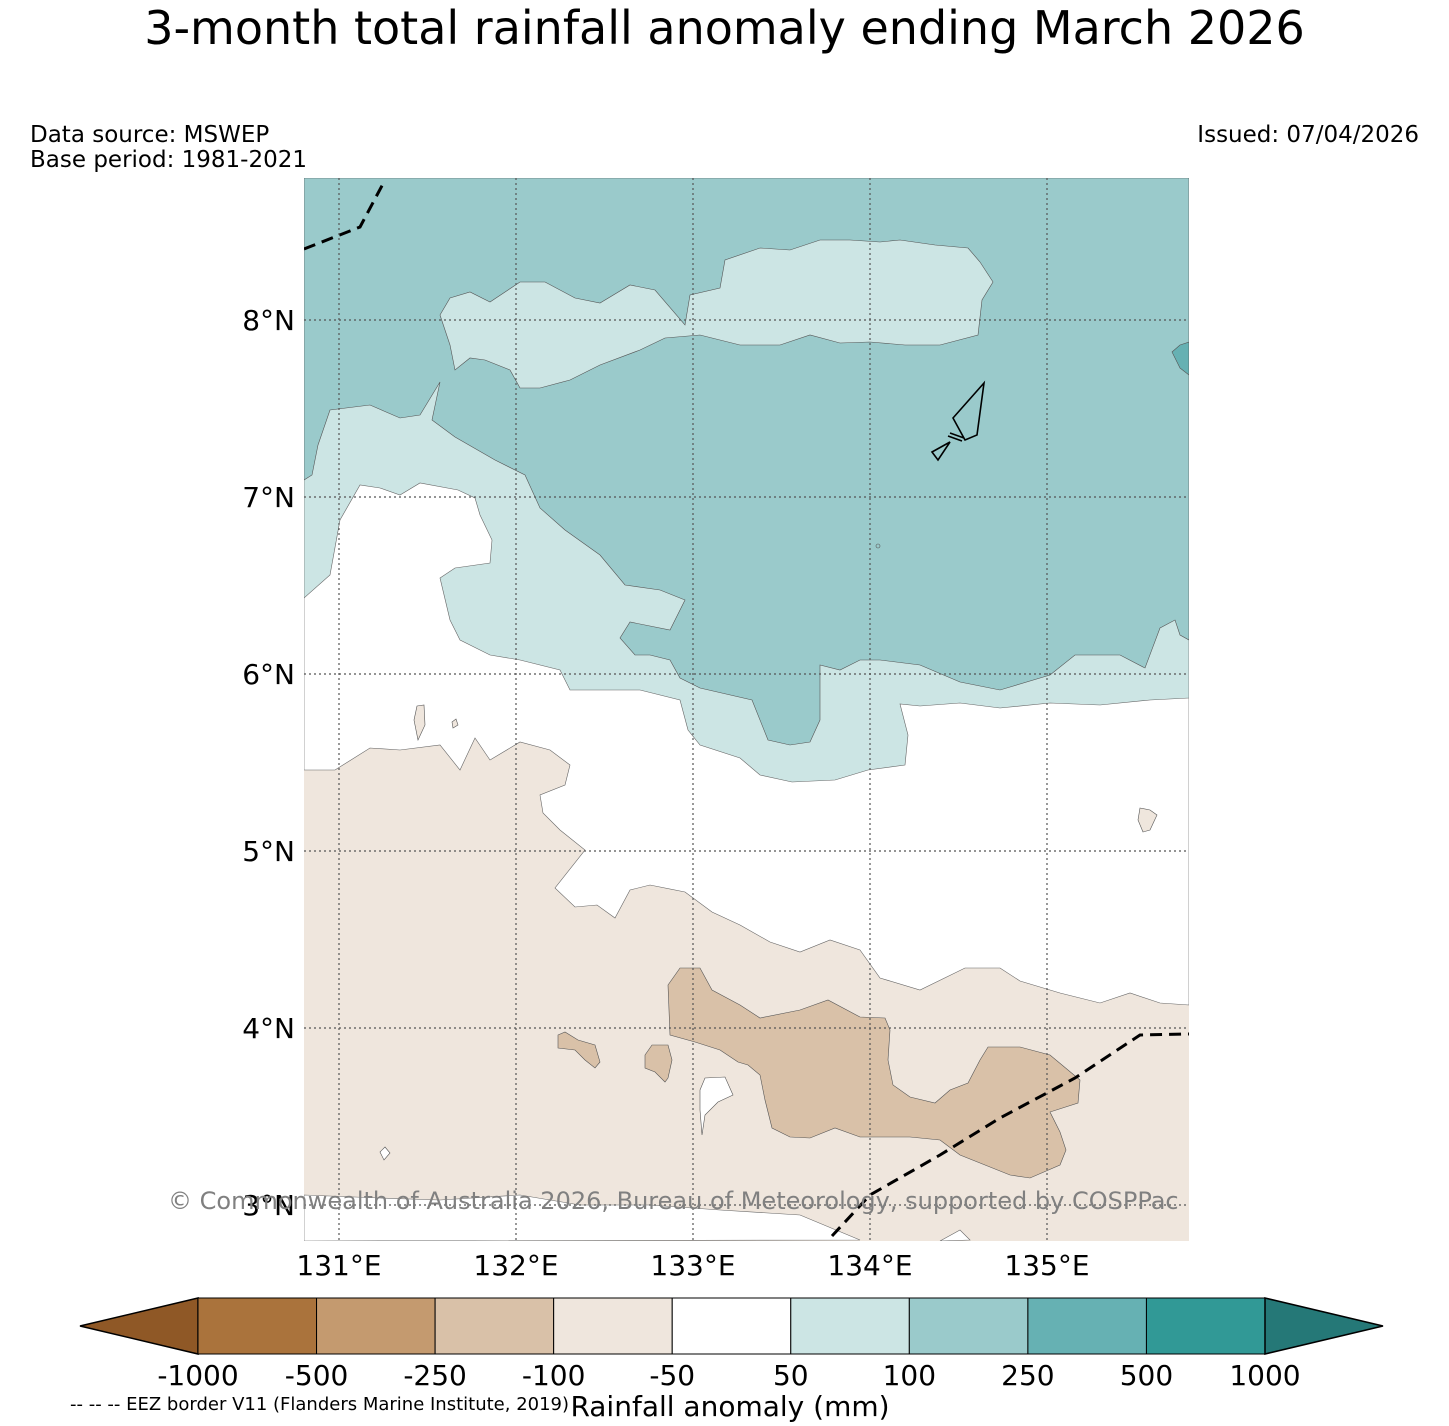 This screenshot has height=1426, width=1449. Describe the element at coordinates (658, 1063) in the screenshot. I see `anomaly-patch-minus250-b` at that location.